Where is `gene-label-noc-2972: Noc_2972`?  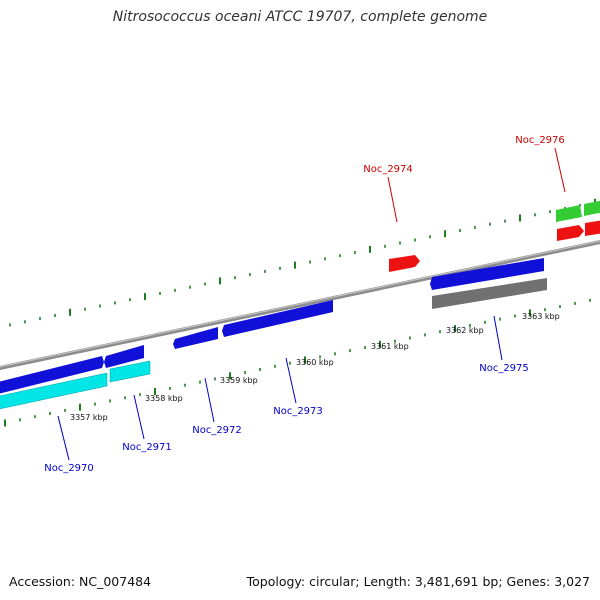 gene-label-noc-2972: Noc_2972 is located at coordinates (217, 430).